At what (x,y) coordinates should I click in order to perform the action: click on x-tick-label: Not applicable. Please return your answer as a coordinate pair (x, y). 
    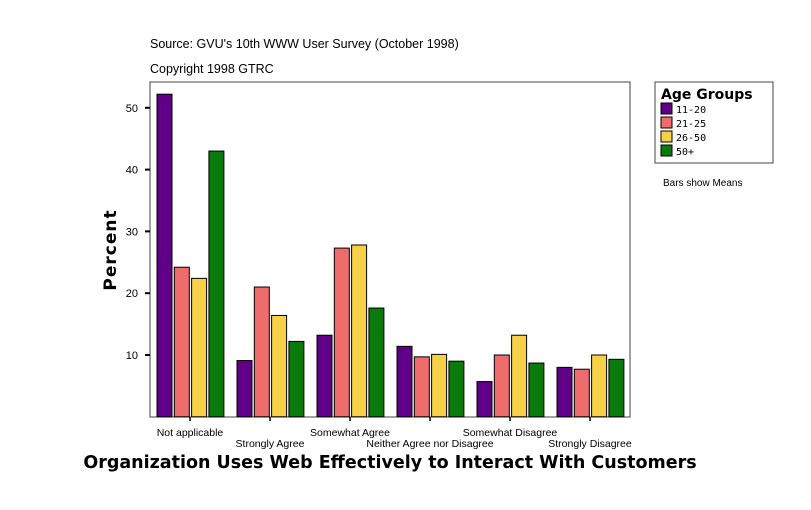
    Looking at the image, I should click on (190, 433).